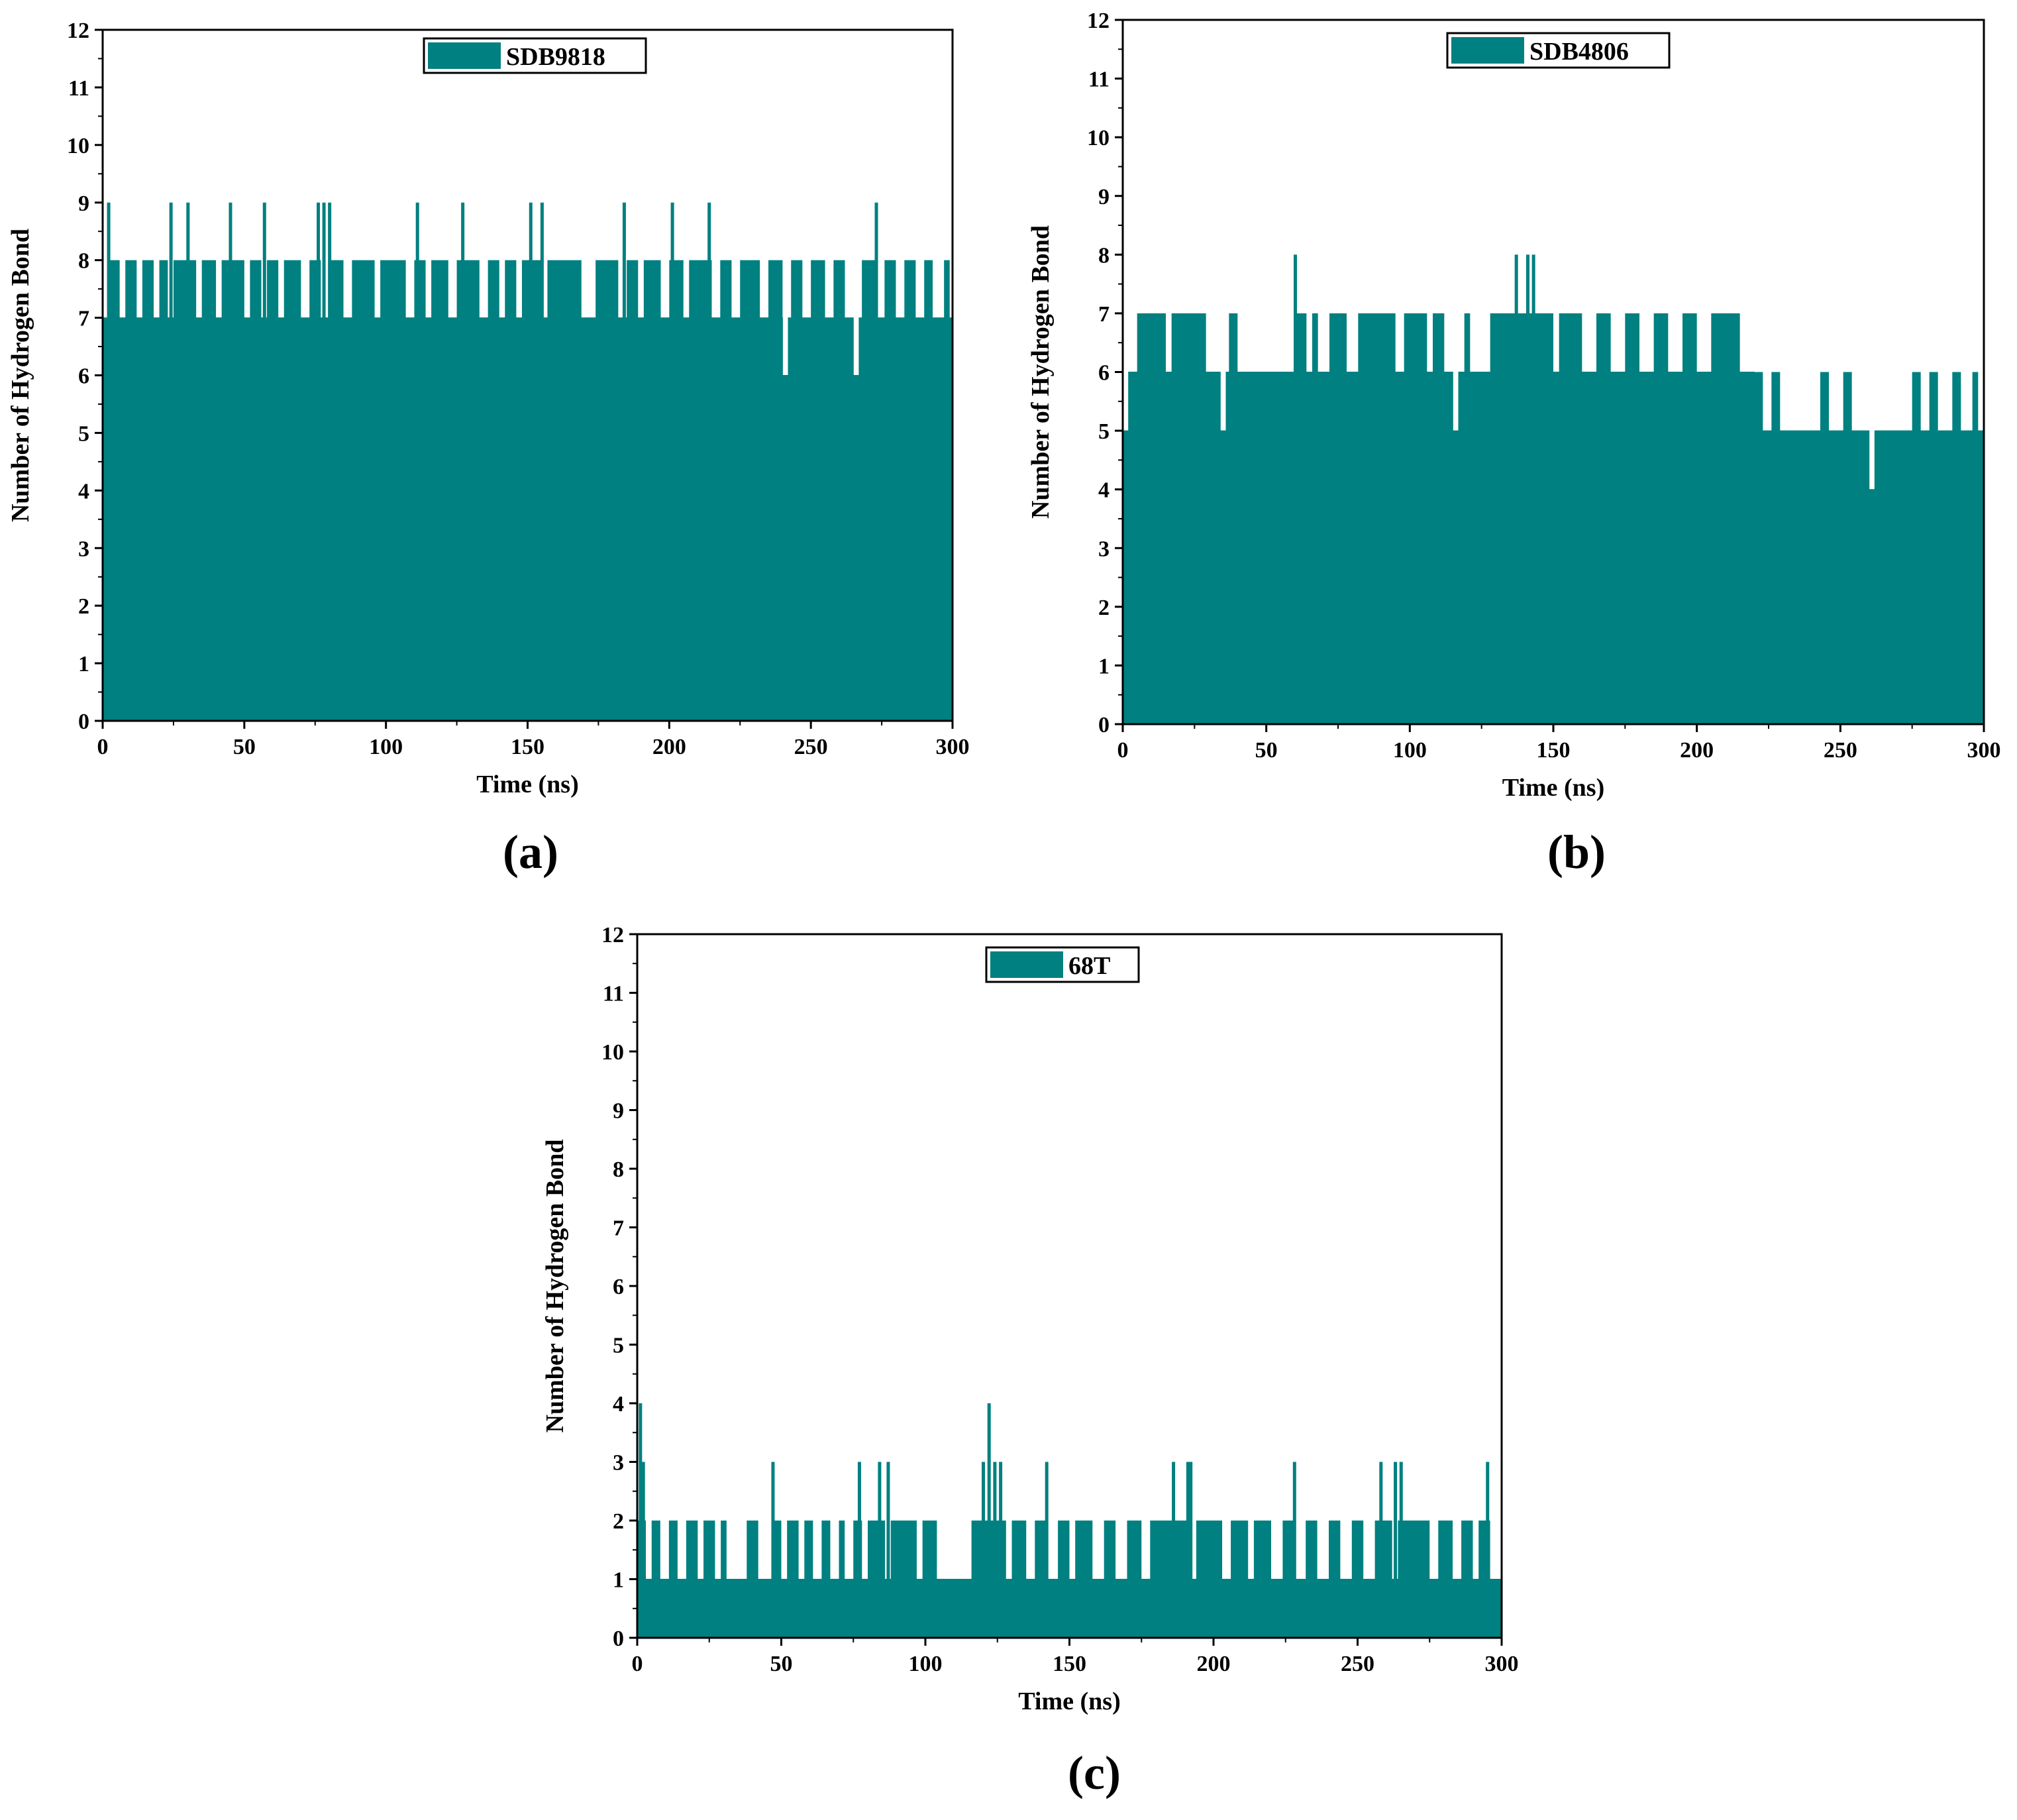 Image resolution: width=2017 pixels, height=1820 pixels. I want to click on legend-swatch, so click(1488, 51).